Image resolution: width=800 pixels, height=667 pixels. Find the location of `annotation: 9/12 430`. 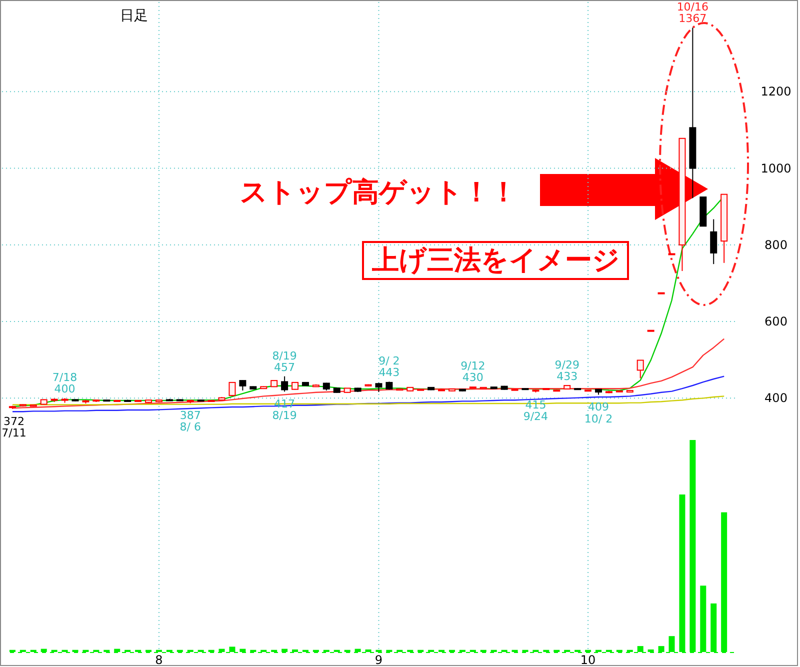

annotation: 9/12 430 is located at coordinates (473, 372).